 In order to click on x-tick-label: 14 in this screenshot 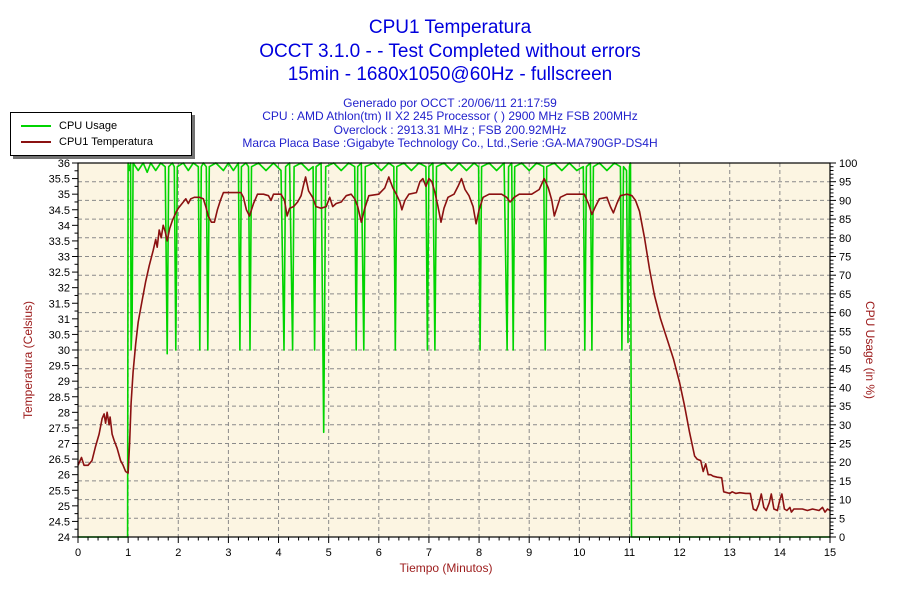, I will do `click(780, 553)`.